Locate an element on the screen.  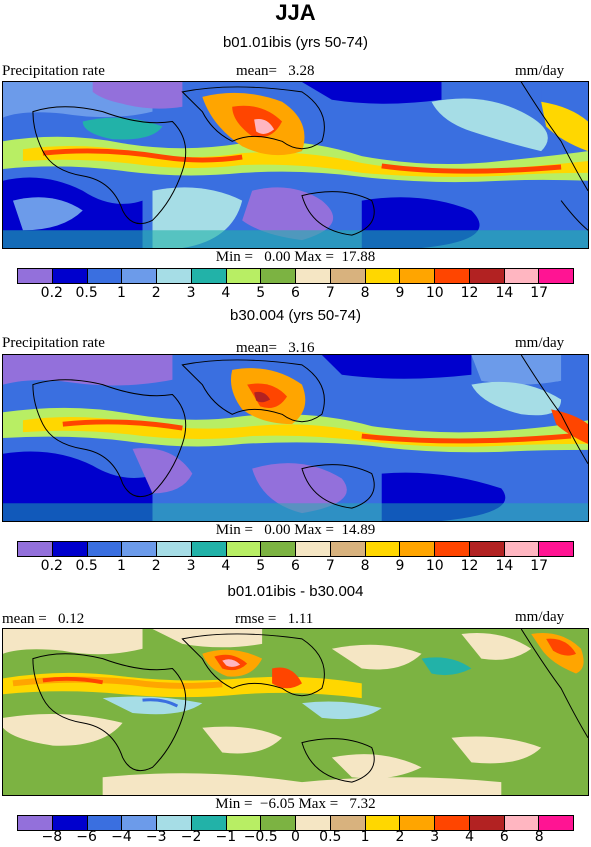
panel1-units-label: mm/day is located at coordinates (540, 71).